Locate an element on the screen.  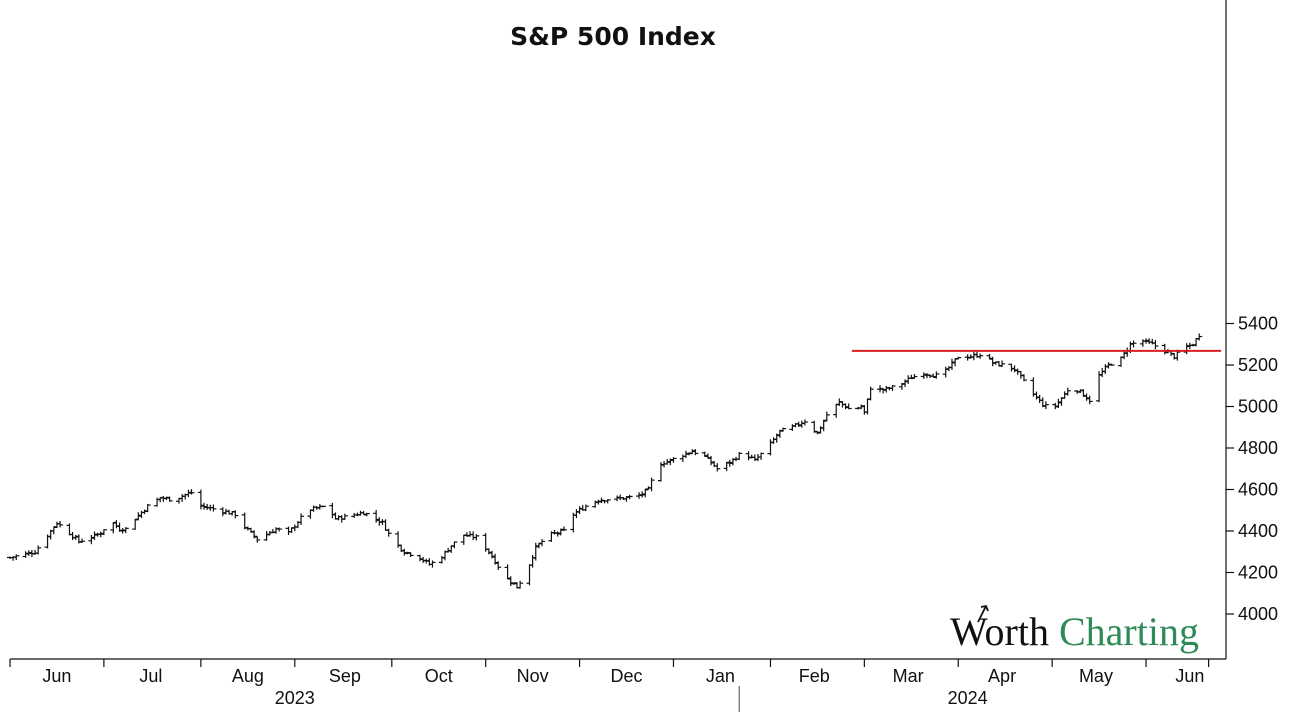
logo-word-worth: Worth is located at coordinates (999, 631).